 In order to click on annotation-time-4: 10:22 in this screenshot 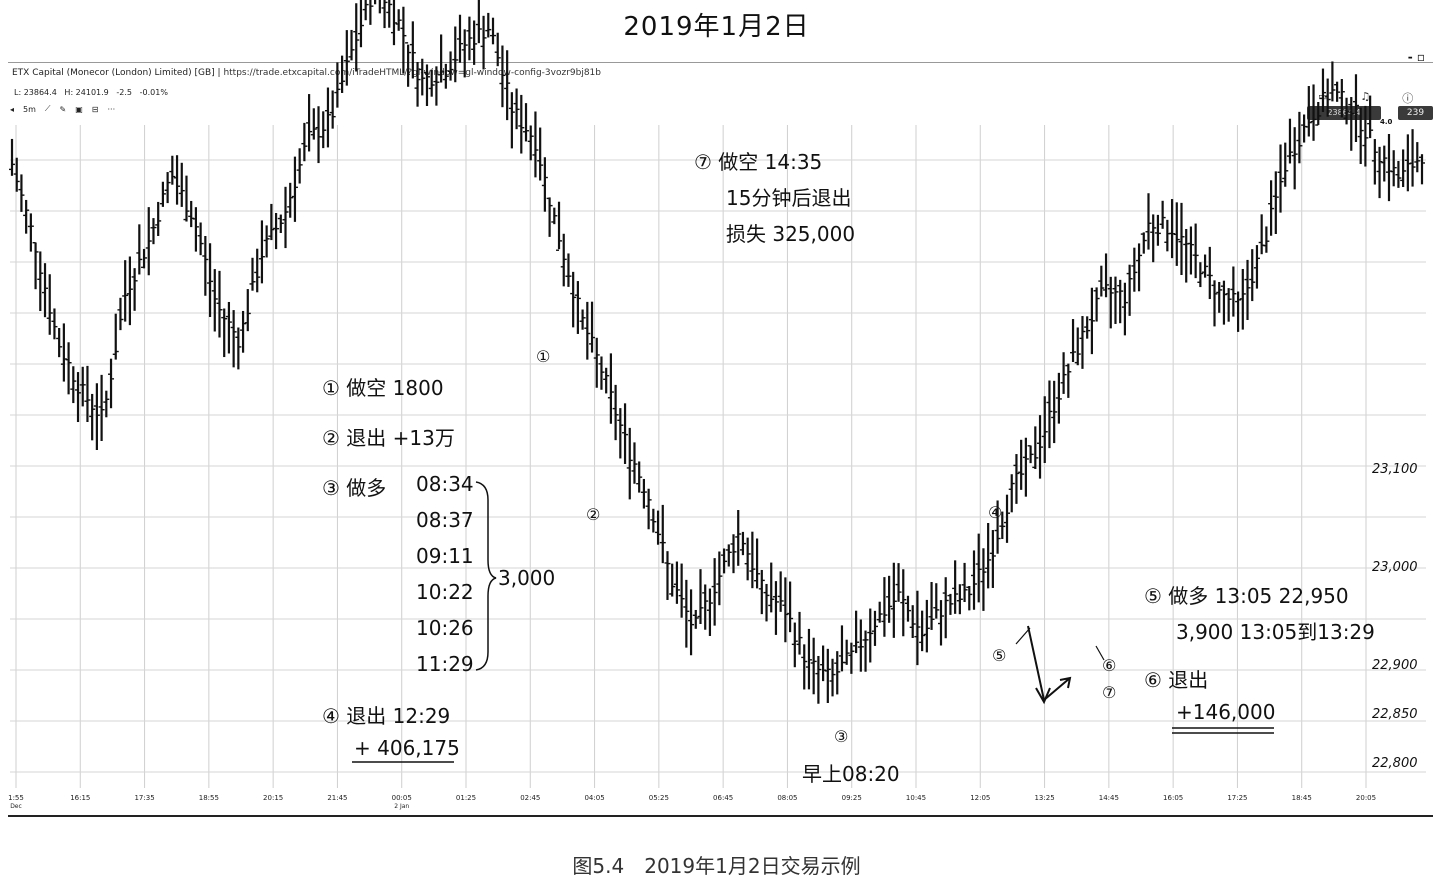, I will do `click(445, 592)`.